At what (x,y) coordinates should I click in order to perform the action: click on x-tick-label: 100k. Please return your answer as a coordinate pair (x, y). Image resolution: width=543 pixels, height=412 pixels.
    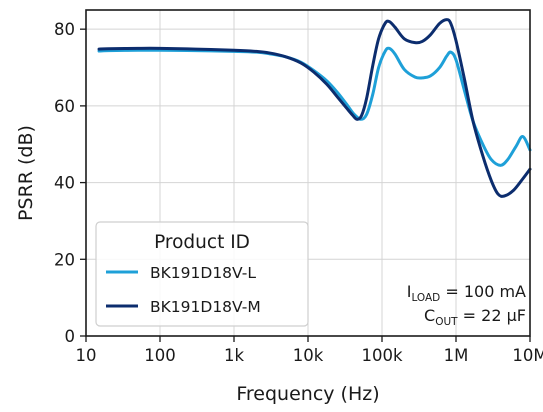
    Looking at the image, I should click on (381, 355).